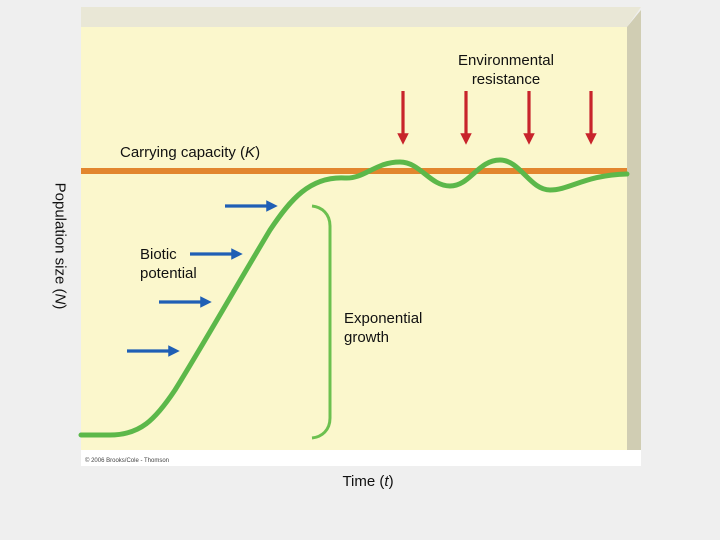 Image resolution: width=720 pixels, height=540 pixels. Describe the element at coordinates (183, 152) in the screenshot. I see `carrying-capacity-prefix: Carrying capacity (` at that location.